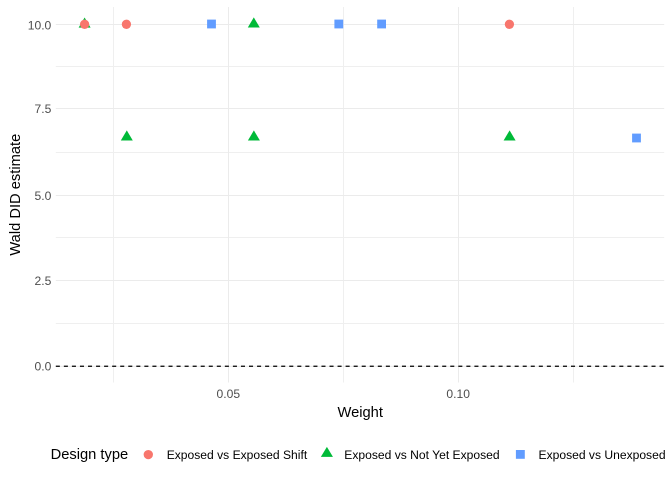  Describe the element at coordinates (40, 26) in the screenshot. I see `svg-text: 10.0` at that location.